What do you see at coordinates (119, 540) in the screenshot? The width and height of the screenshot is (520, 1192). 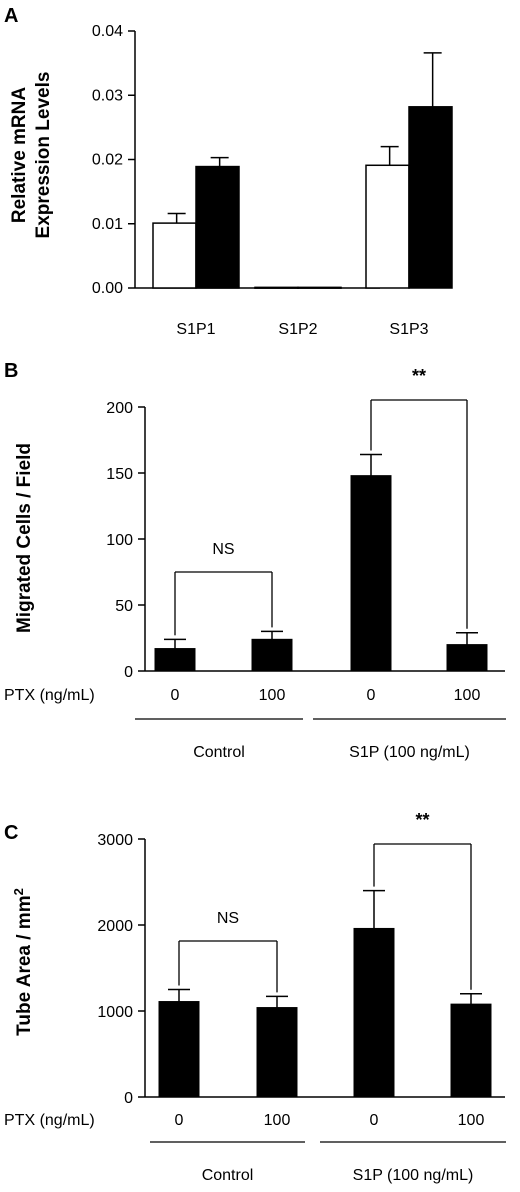 I see `y-tick-label: 100` at bounding box center [119, 540].